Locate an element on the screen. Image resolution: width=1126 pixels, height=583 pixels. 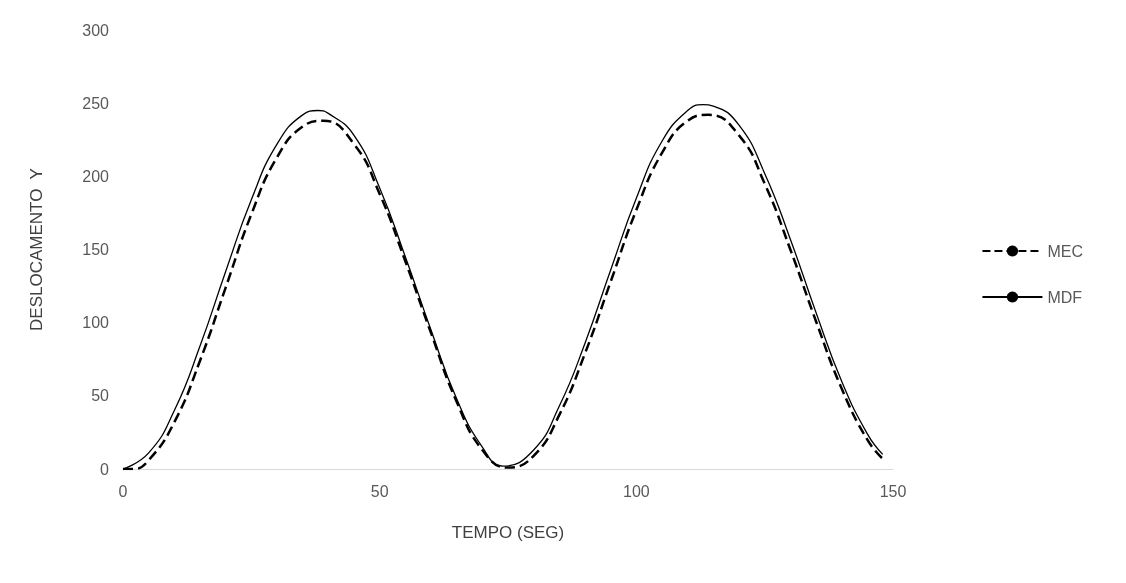
x-tick-label: 150 is located at coordinates (893, 491).